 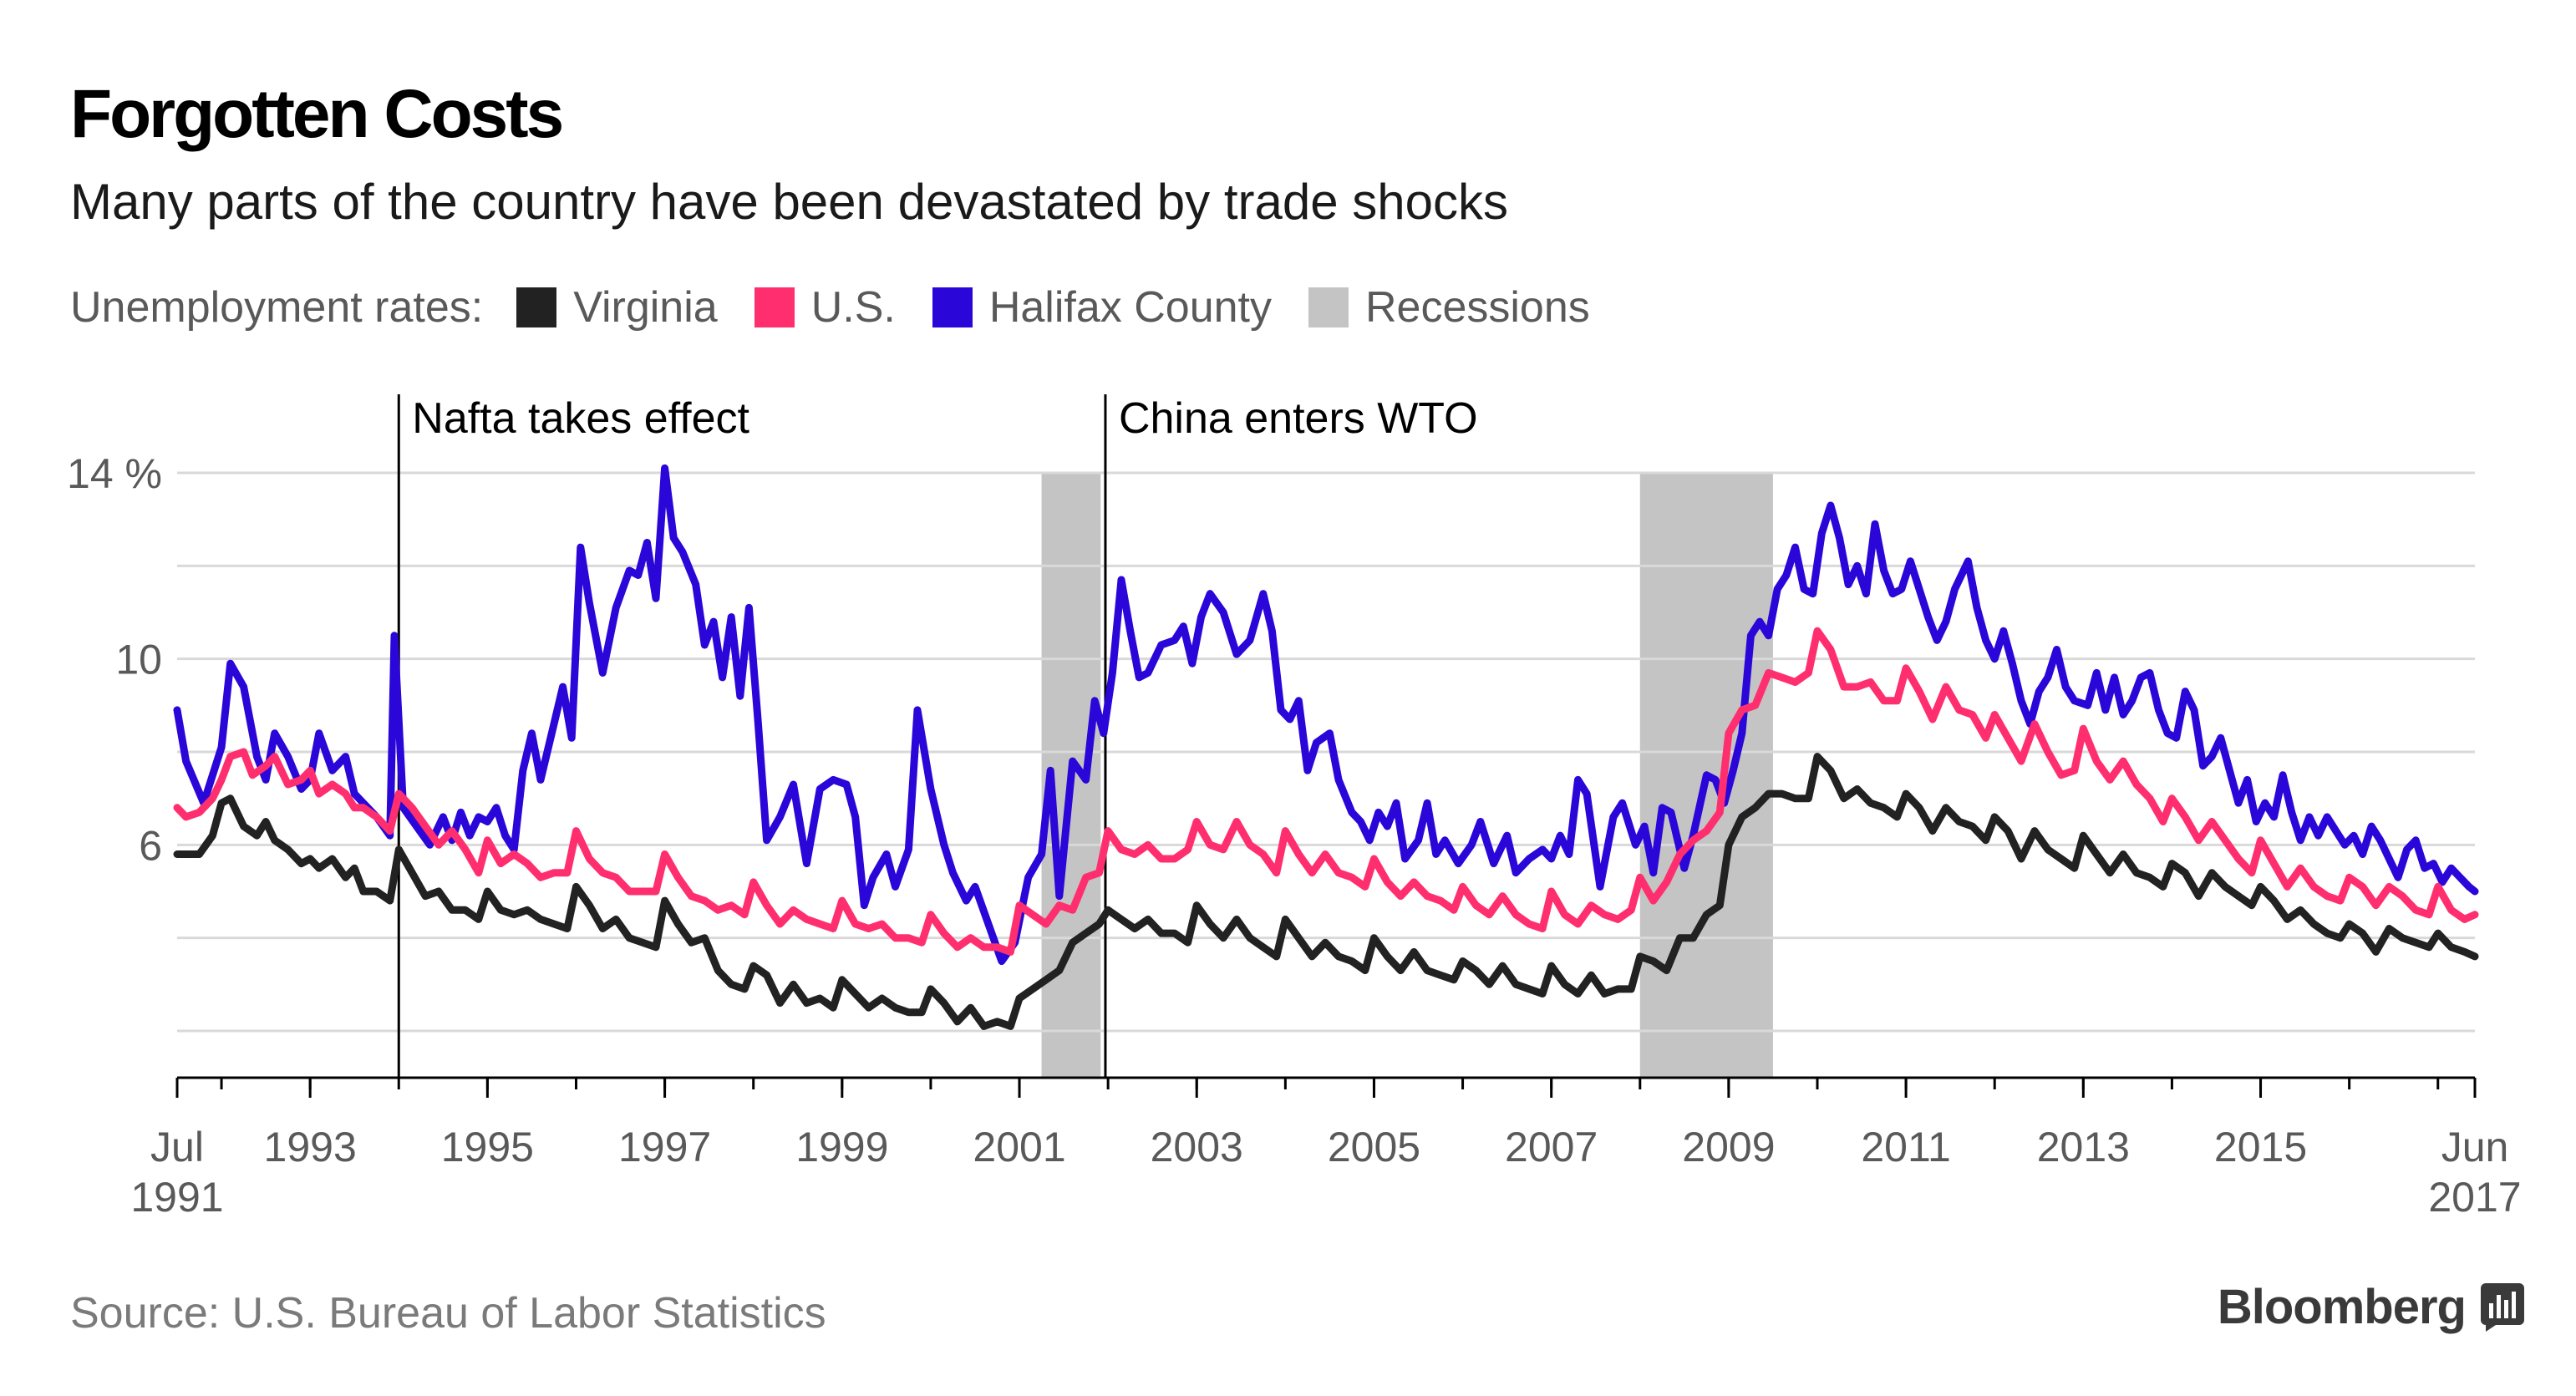 What do you see at coordinates (952, 307) in the screenshot?
I see `legend-swatch-halifax` at bounding box center [952, 307].